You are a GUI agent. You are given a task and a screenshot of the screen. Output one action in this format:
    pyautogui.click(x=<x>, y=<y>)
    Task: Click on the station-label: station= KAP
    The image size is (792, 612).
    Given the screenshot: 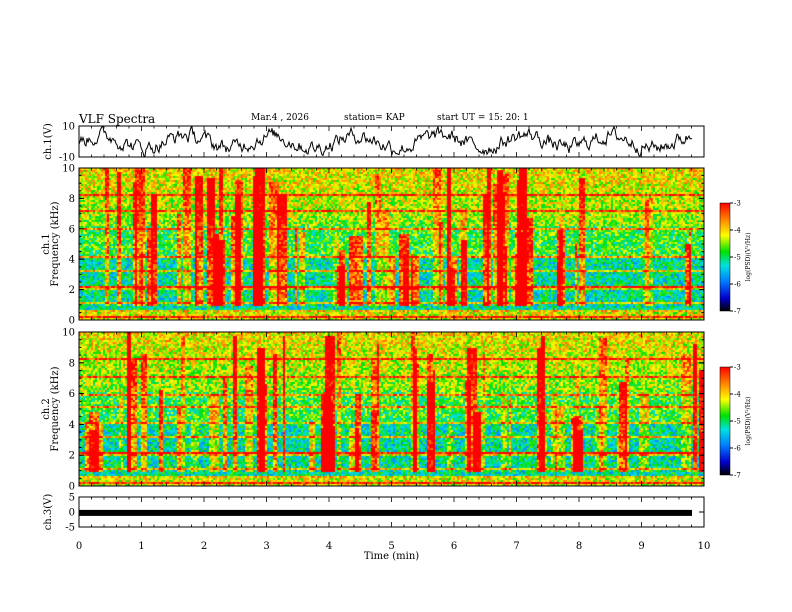 What is the action you would take?
    pyautogui.click(x=374, y=118)
    